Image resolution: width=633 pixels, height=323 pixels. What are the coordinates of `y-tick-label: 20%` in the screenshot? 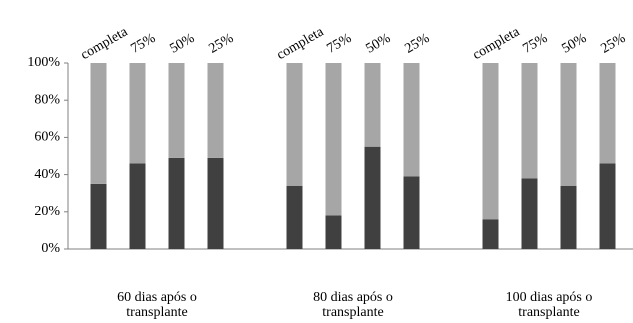 It's located at (47, 211).